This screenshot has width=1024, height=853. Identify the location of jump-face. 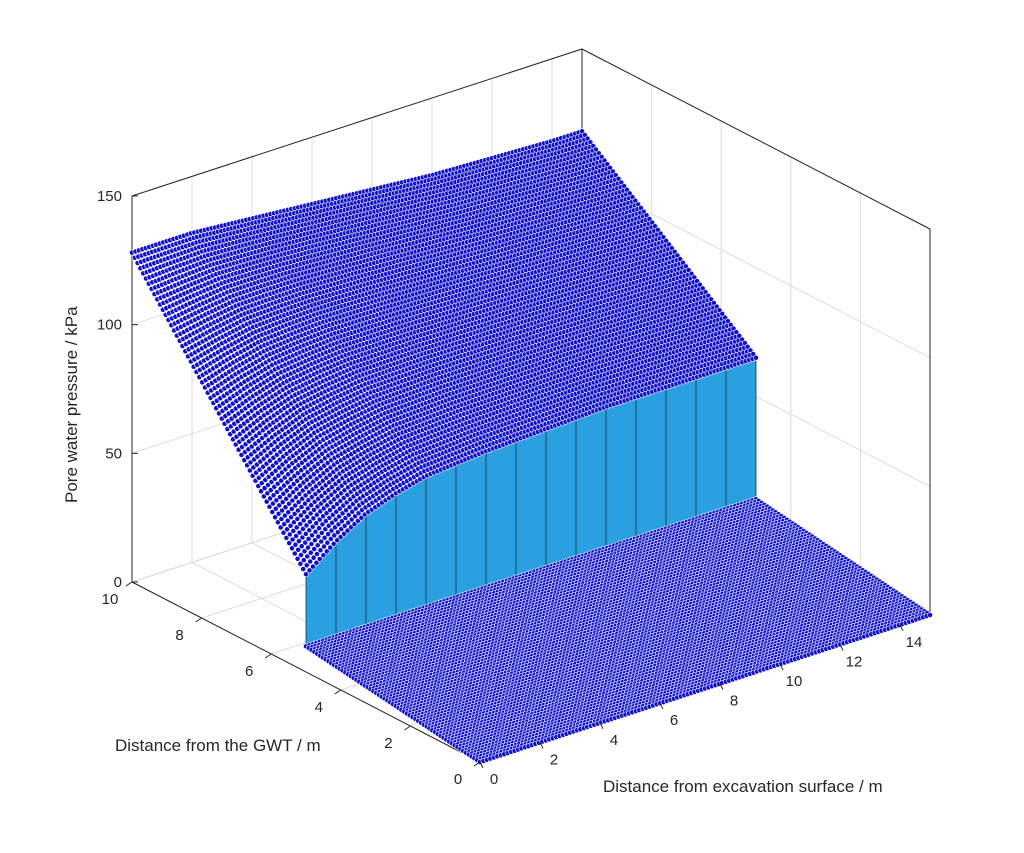
(531, 502).